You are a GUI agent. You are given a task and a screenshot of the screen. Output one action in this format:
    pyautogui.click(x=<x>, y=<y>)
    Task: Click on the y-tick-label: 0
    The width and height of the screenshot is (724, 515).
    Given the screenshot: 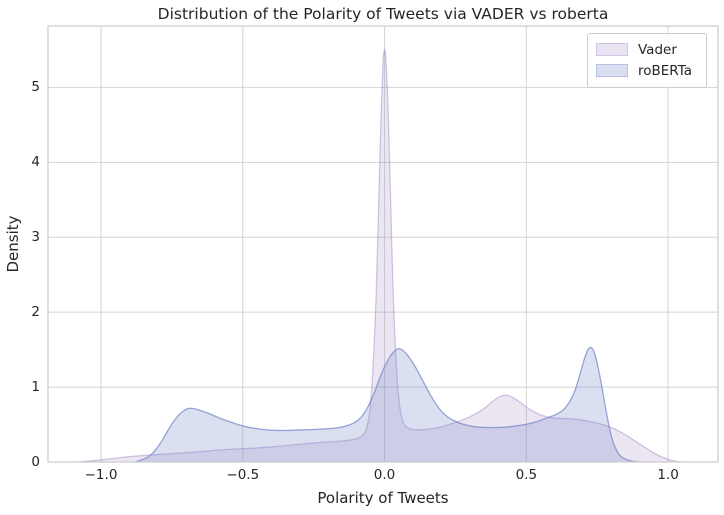 What is the action you would take?
    pyautogui.click(x=35, y=462)
    